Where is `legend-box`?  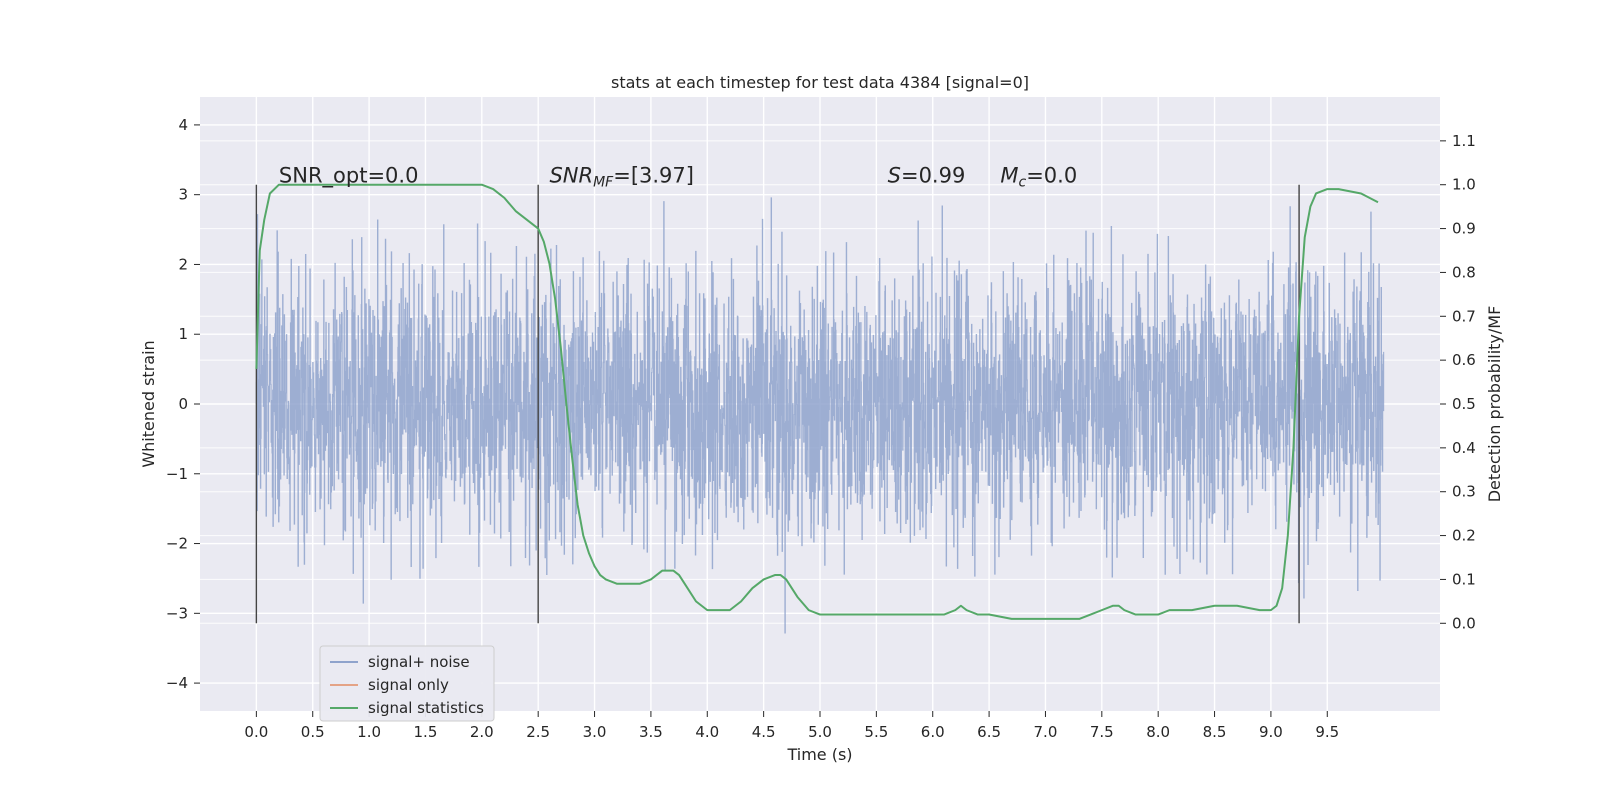
legend-box is located at coordinates (407, 683).